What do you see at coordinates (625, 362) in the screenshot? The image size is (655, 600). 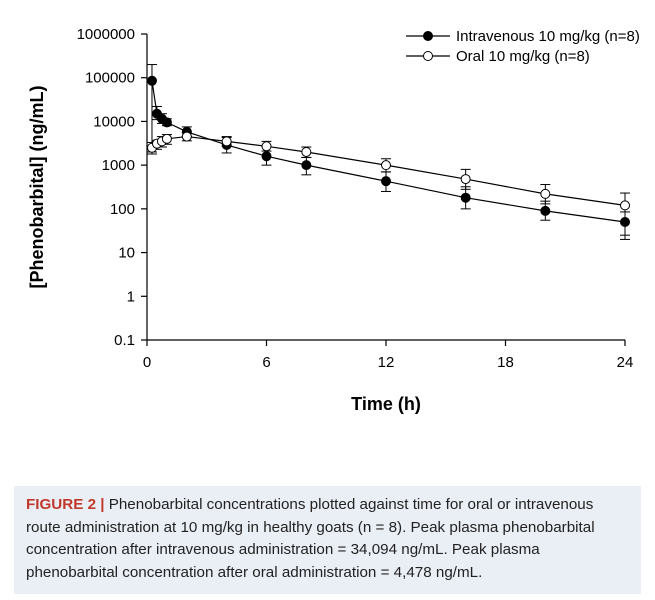 I see `x-tick-label: 24` at bounding box center [625, 362].